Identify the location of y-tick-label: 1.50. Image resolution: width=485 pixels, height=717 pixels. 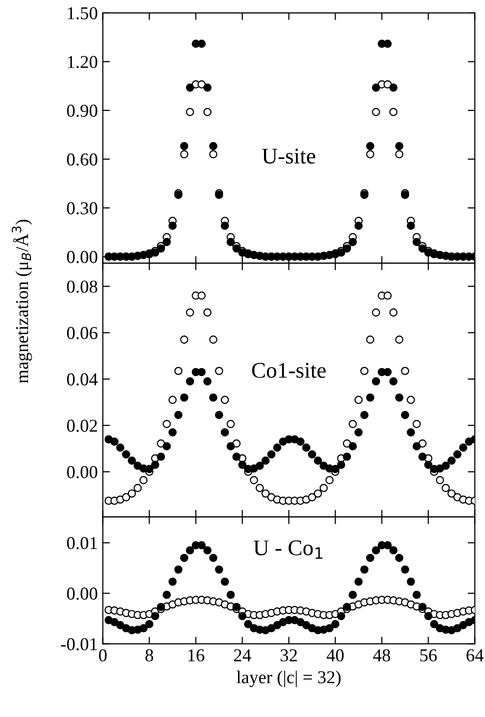
(83, 13).